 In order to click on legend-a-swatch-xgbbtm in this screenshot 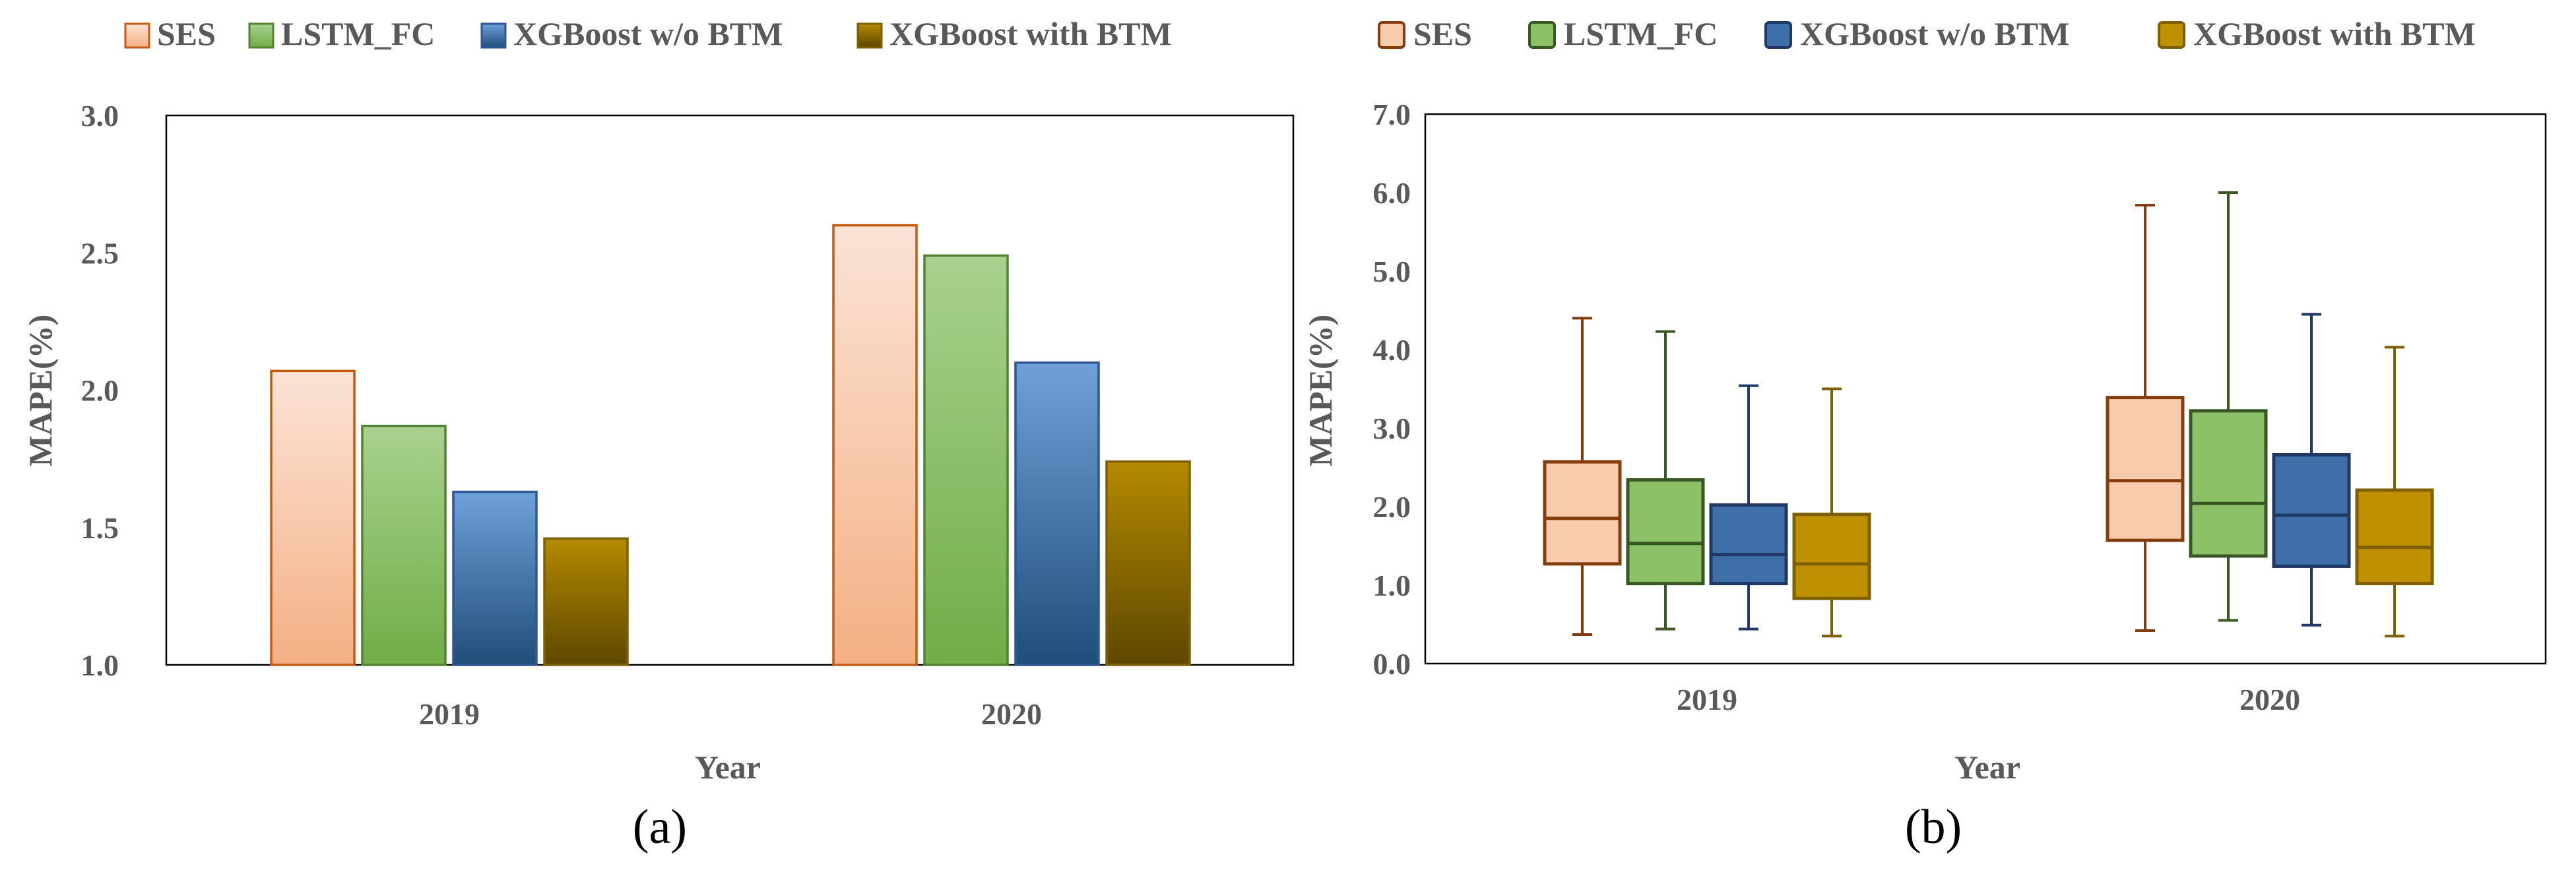, I will do `click(869, 35)`.